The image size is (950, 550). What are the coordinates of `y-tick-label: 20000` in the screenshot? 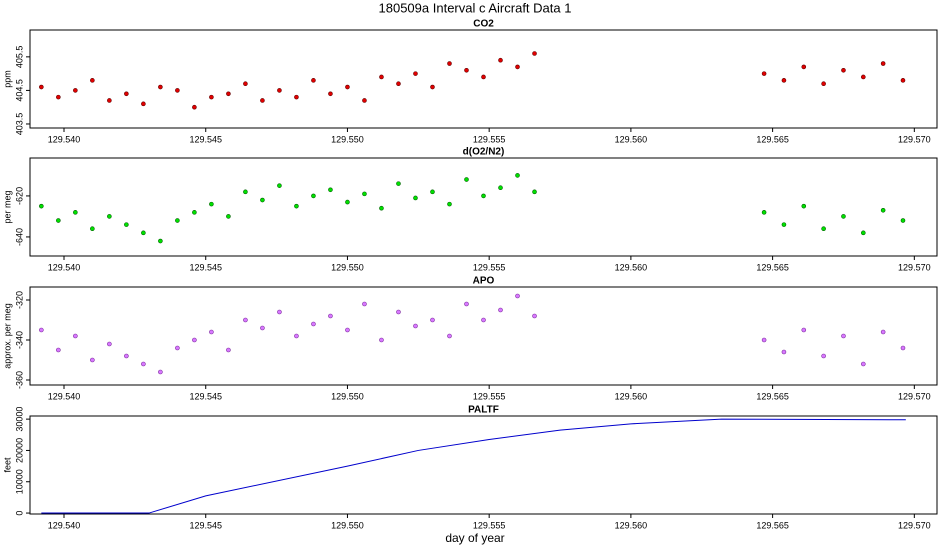 It's located at (19, 450).